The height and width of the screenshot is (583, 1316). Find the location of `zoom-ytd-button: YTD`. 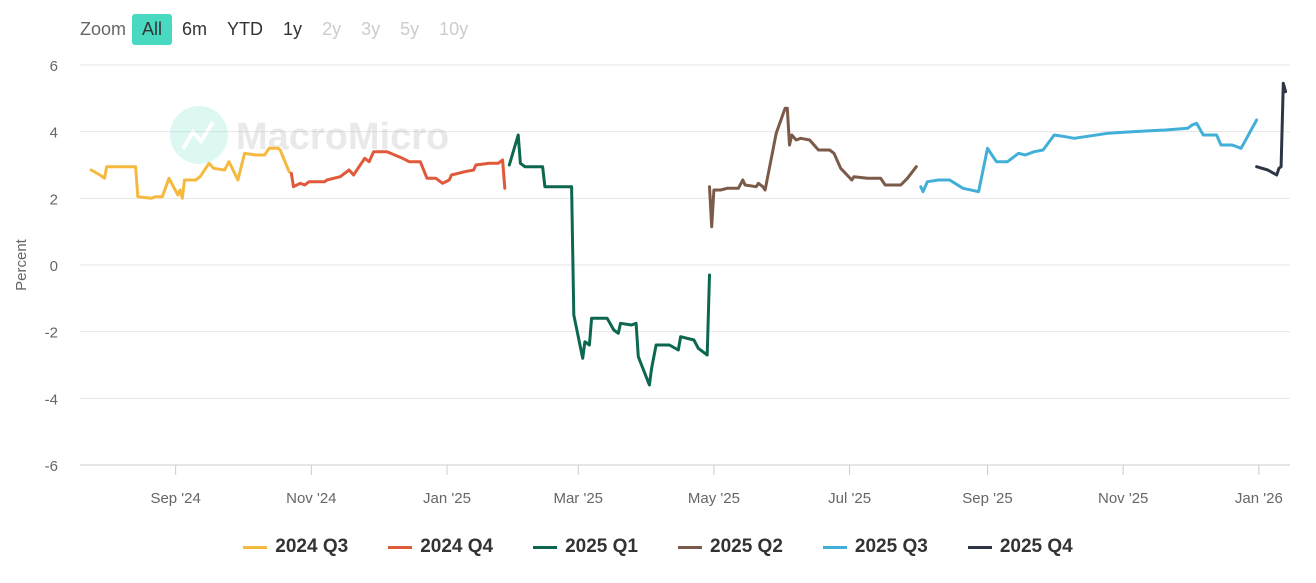

zoom-ytd-button: YTD is located at coordinates (245, 28).